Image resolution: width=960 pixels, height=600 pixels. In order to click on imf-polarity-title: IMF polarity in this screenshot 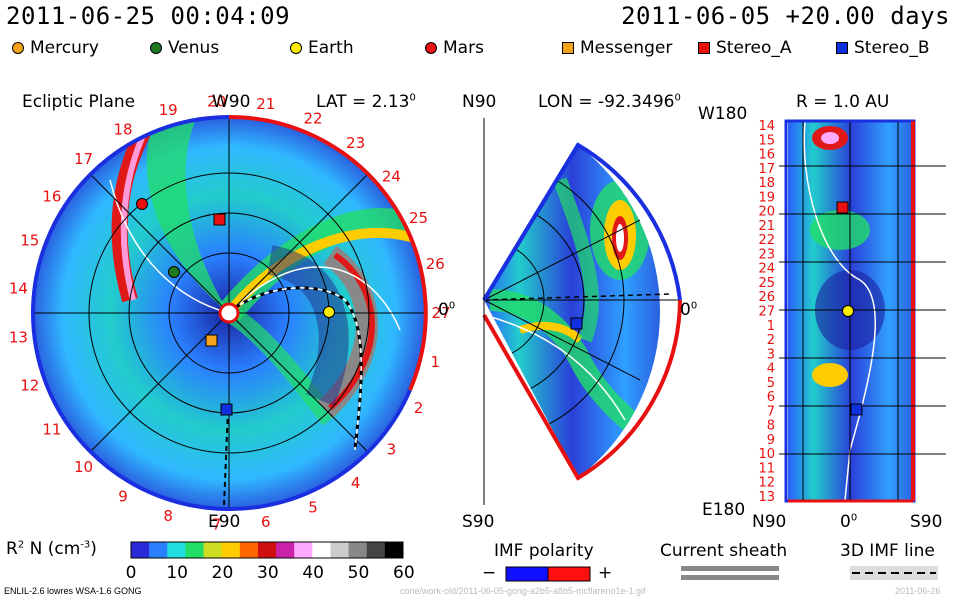, I will do `click(544, 551)`.